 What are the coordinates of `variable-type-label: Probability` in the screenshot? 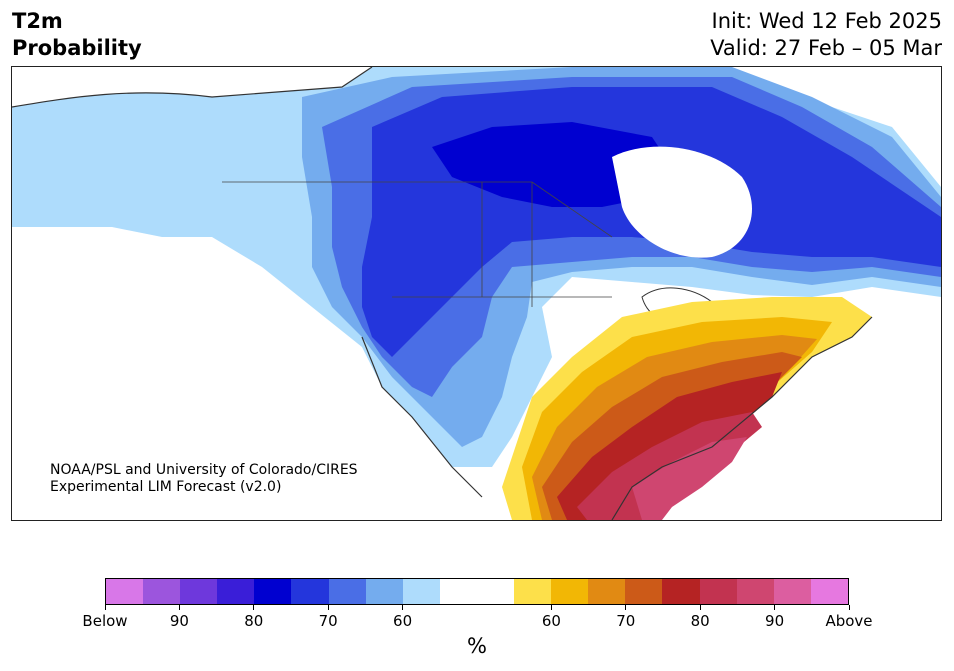 It's located at (77, 48).